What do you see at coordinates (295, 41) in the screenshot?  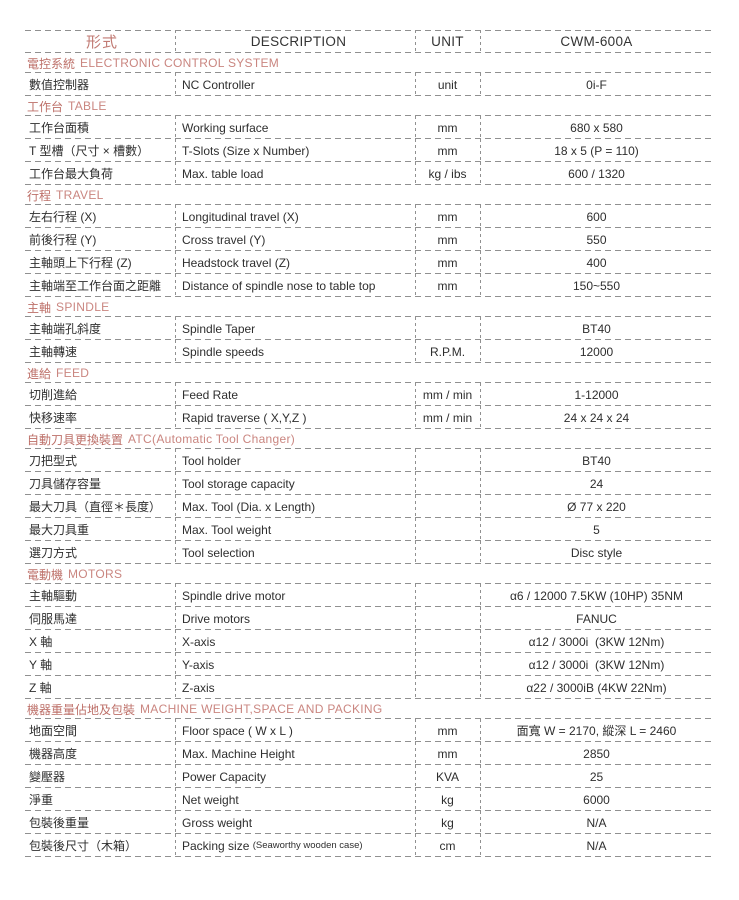 I see `header-description: DESCRIPTION` at bounding box center [295, 41].